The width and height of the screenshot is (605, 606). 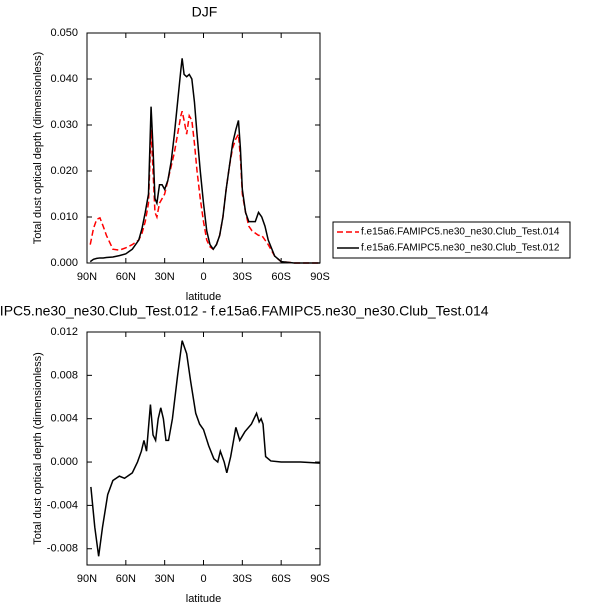 What do you see at coordinates (64, 125) in the screenshot?
I see `y-tick-label: 0.030` at bounding box center [64, 125].